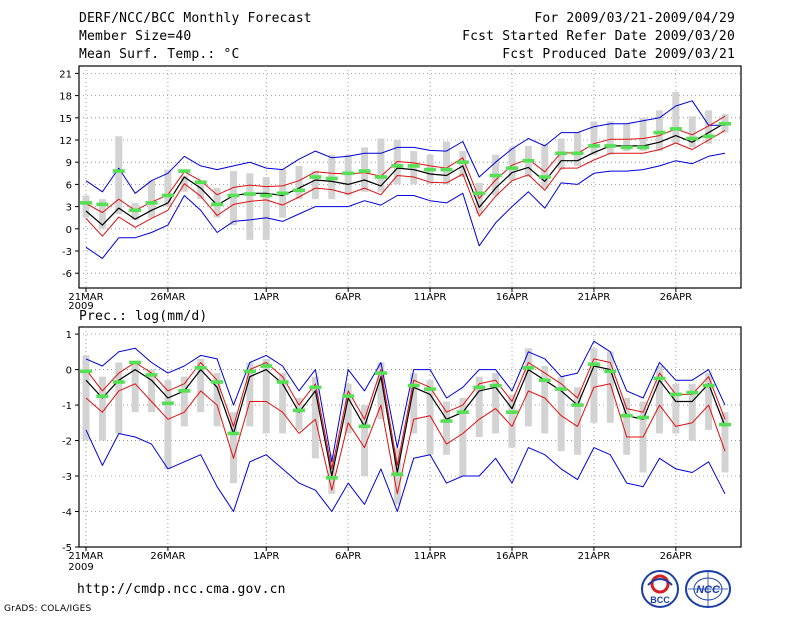 The height and width of the screenshot is (618, 800). What do you see at coordinates (65, 141) in the screenshot?
I see `y-tick-label: 12` at bounding box center [65, 141].